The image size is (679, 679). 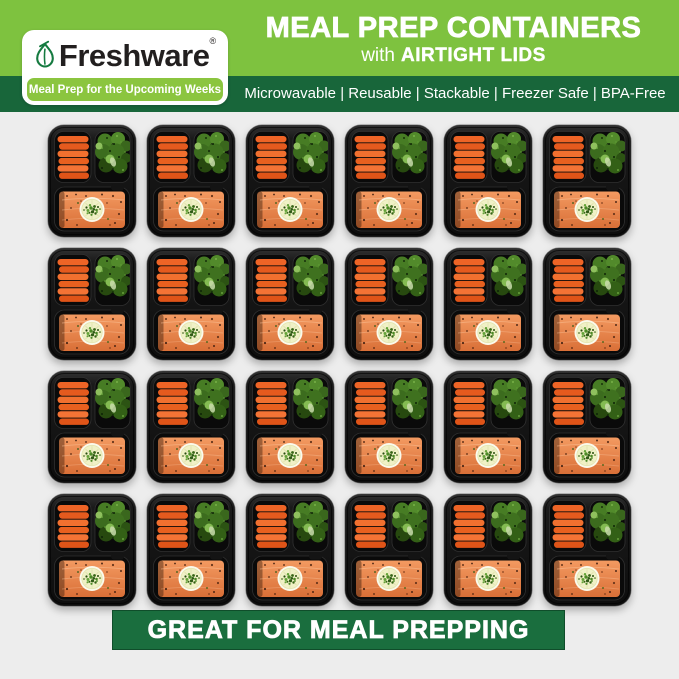 I want to click on brand-tagline-ribbon: Meal Prep for the Upcoming Weeks, so click(x=125, y=89).